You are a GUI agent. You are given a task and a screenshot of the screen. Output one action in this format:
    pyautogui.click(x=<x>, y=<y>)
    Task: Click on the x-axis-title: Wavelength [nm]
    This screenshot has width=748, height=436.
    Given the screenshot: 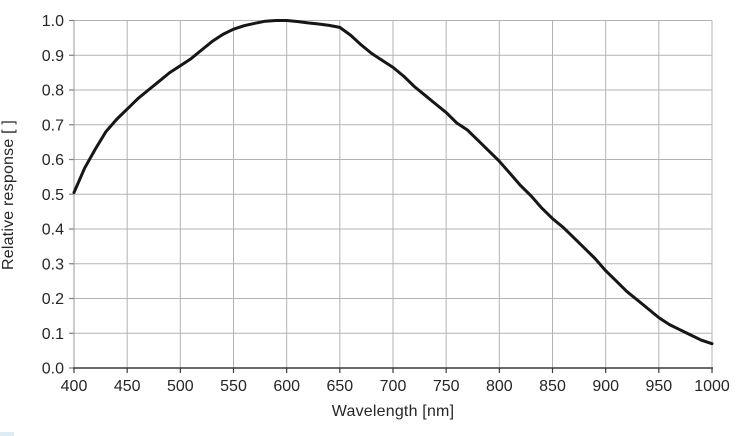 What is the action you would take?
    pyautogui.click(x=393, y=411)
    